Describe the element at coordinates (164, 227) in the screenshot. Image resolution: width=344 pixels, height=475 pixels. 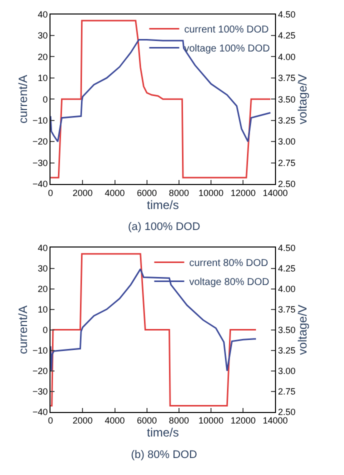
I see `text: (a) 100% DOD` at that location.